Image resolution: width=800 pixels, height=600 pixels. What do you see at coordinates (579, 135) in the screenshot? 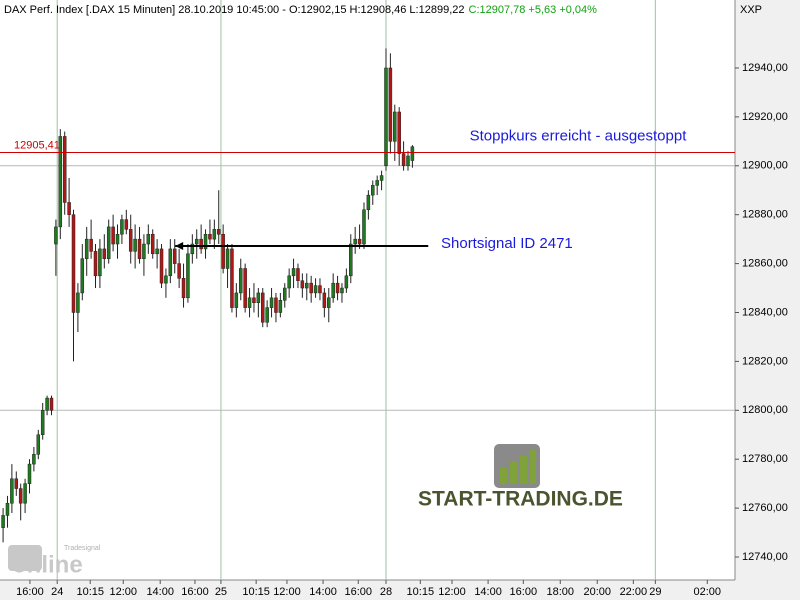
I see `annotation: Stoppkurs erreicht - ausgestoppt` at bounding box center [579, 135].